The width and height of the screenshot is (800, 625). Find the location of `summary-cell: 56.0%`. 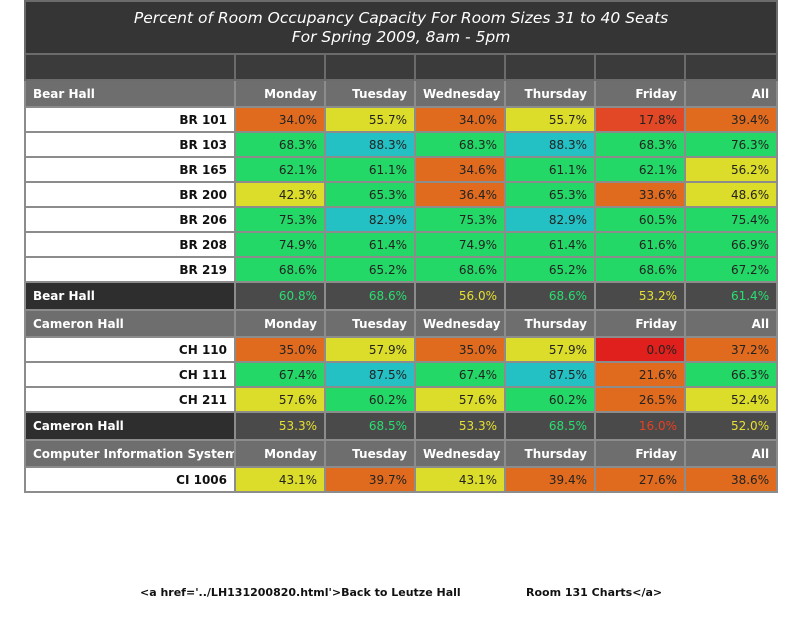

summary-cell: 56.0% is located at coordinates (460, 296).